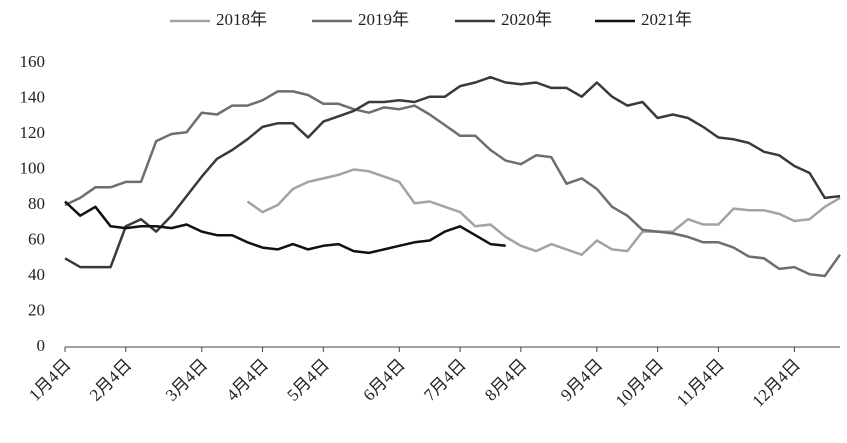  Describe the element at coordinates (41, 345) in the screenshot. I see `y-tick-label: 0` at that location.